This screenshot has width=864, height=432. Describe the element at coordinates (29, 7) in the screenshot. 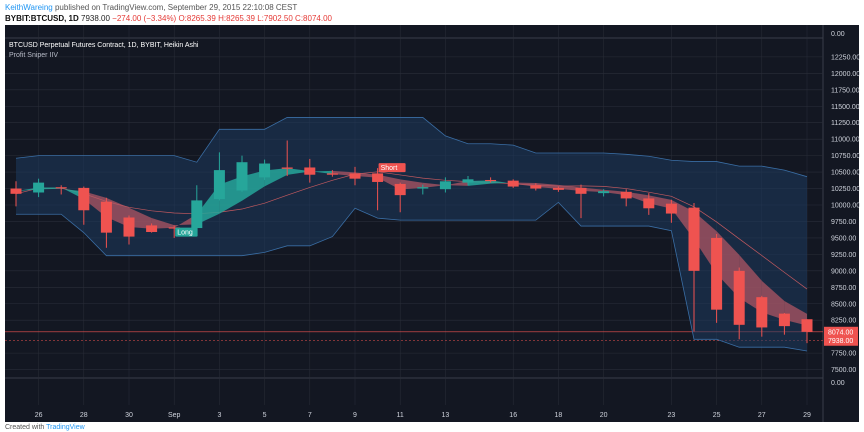

I see `author-link: KeithWareing` at that location.